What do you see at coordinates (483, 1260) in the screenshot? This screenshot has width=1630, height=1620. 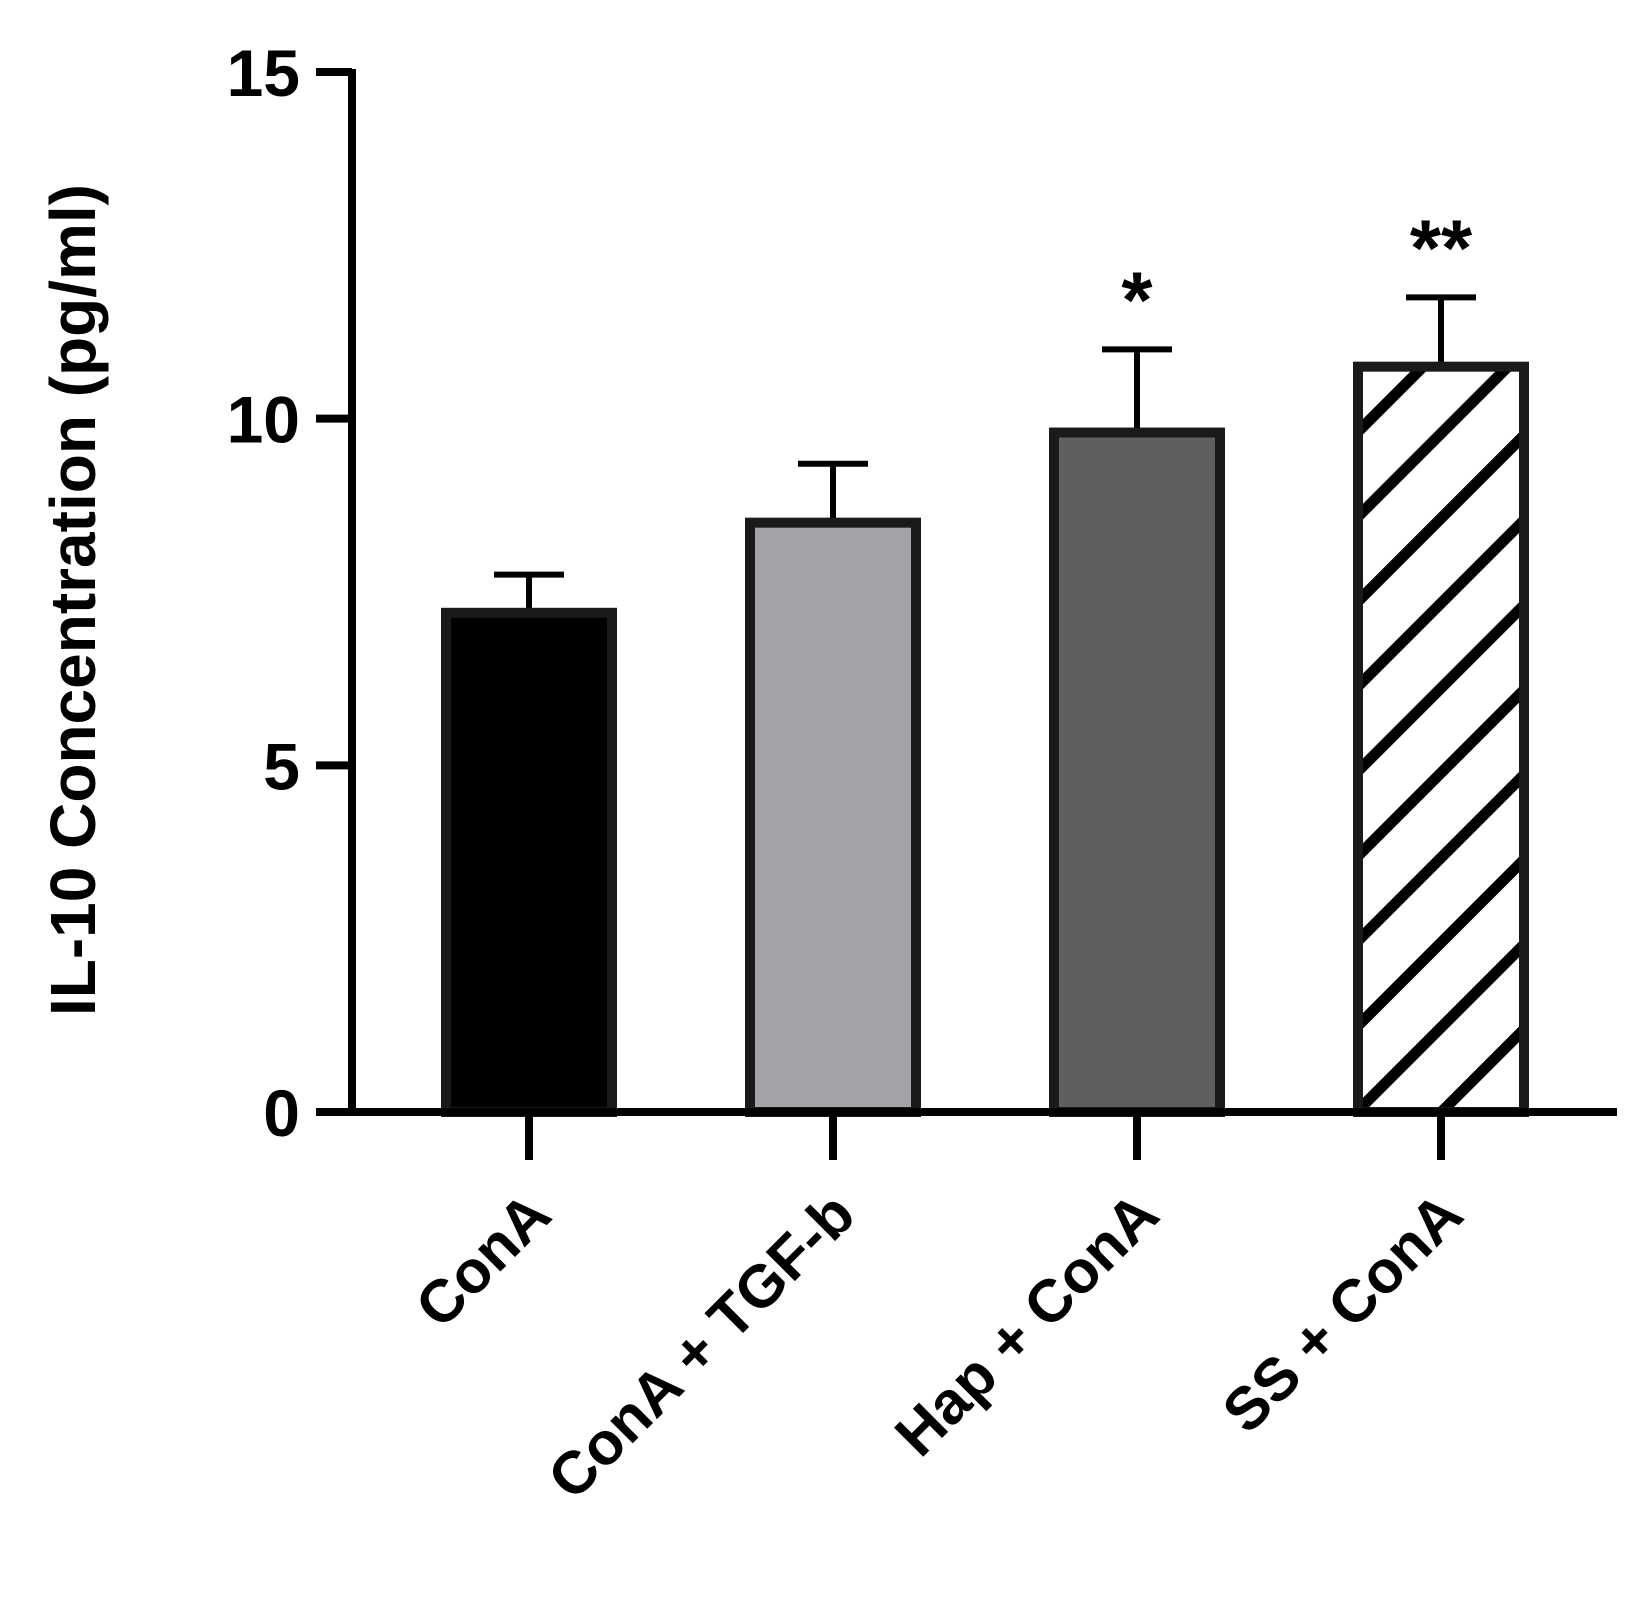 I see `x-category-label-cona: ConA` at bounding box center [483, 1260].